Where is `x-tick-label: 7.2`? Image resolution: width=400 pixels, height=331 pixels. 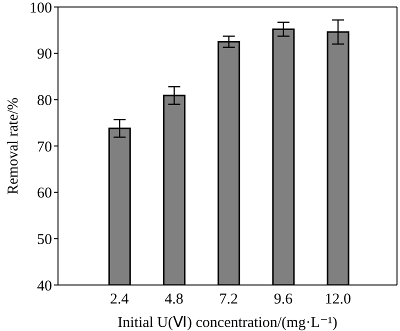 x-tick-label: 7.2 is located at coordinates (228, 300).